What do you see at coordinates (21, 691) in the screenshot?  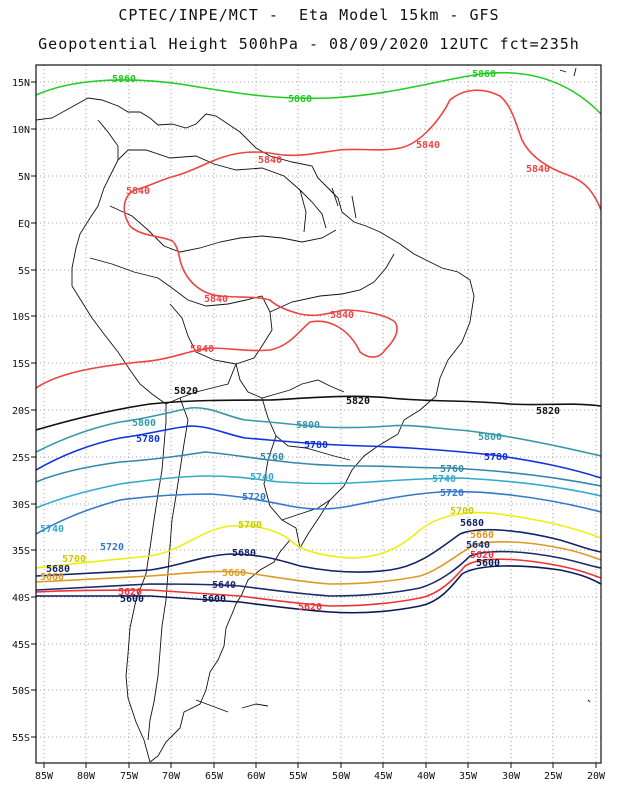 I see `lat-label: 50S` at bounding box center [21, 691].